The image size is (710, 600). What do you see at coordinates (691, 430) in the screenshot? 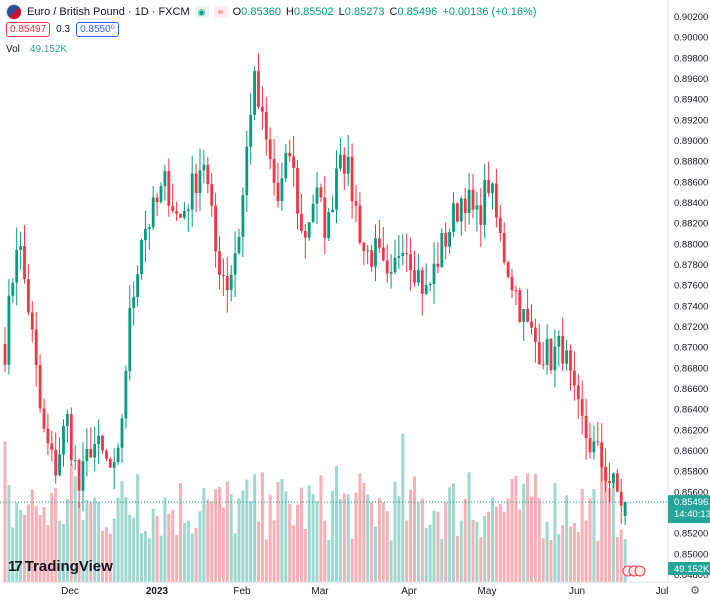
I see `price-tick-label: 0.86200` at bounding box center [691, 430].